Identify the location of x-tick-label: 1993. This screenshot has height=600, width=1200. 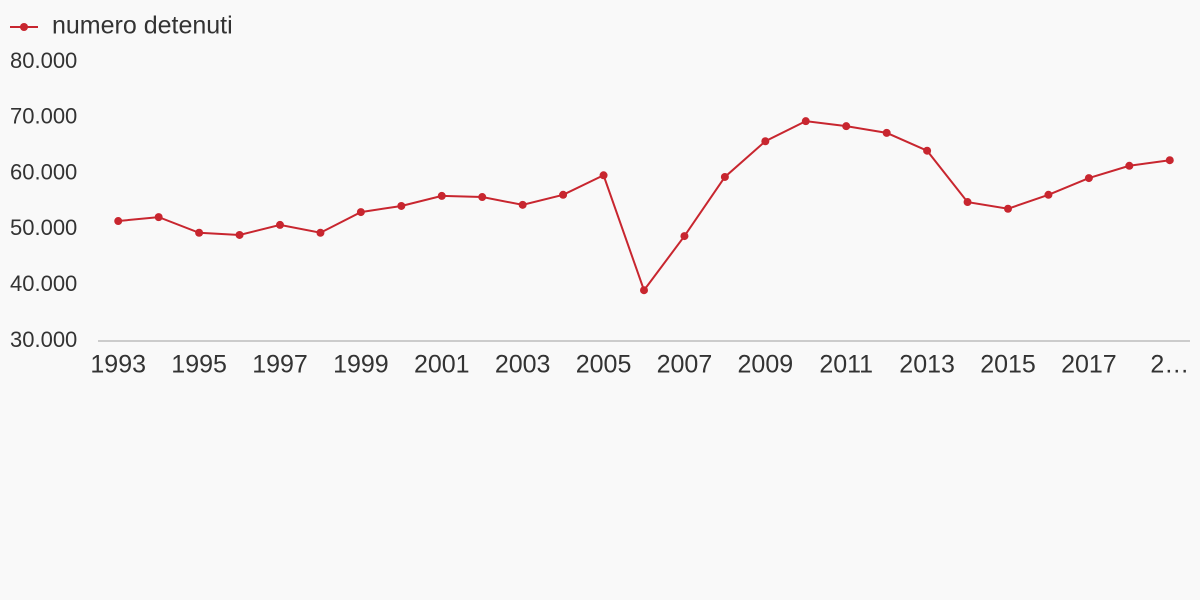
(118, 365).